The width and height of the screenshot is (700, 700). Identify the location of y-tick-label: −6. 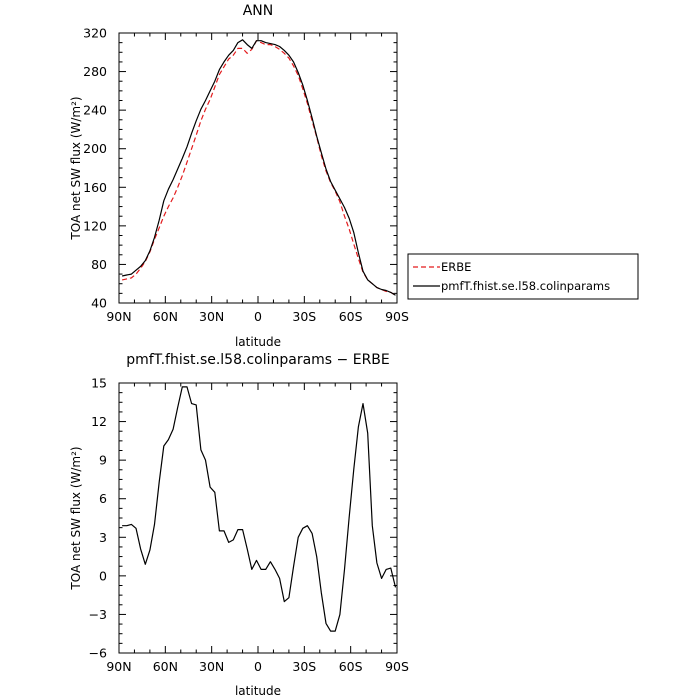
(98, 653).